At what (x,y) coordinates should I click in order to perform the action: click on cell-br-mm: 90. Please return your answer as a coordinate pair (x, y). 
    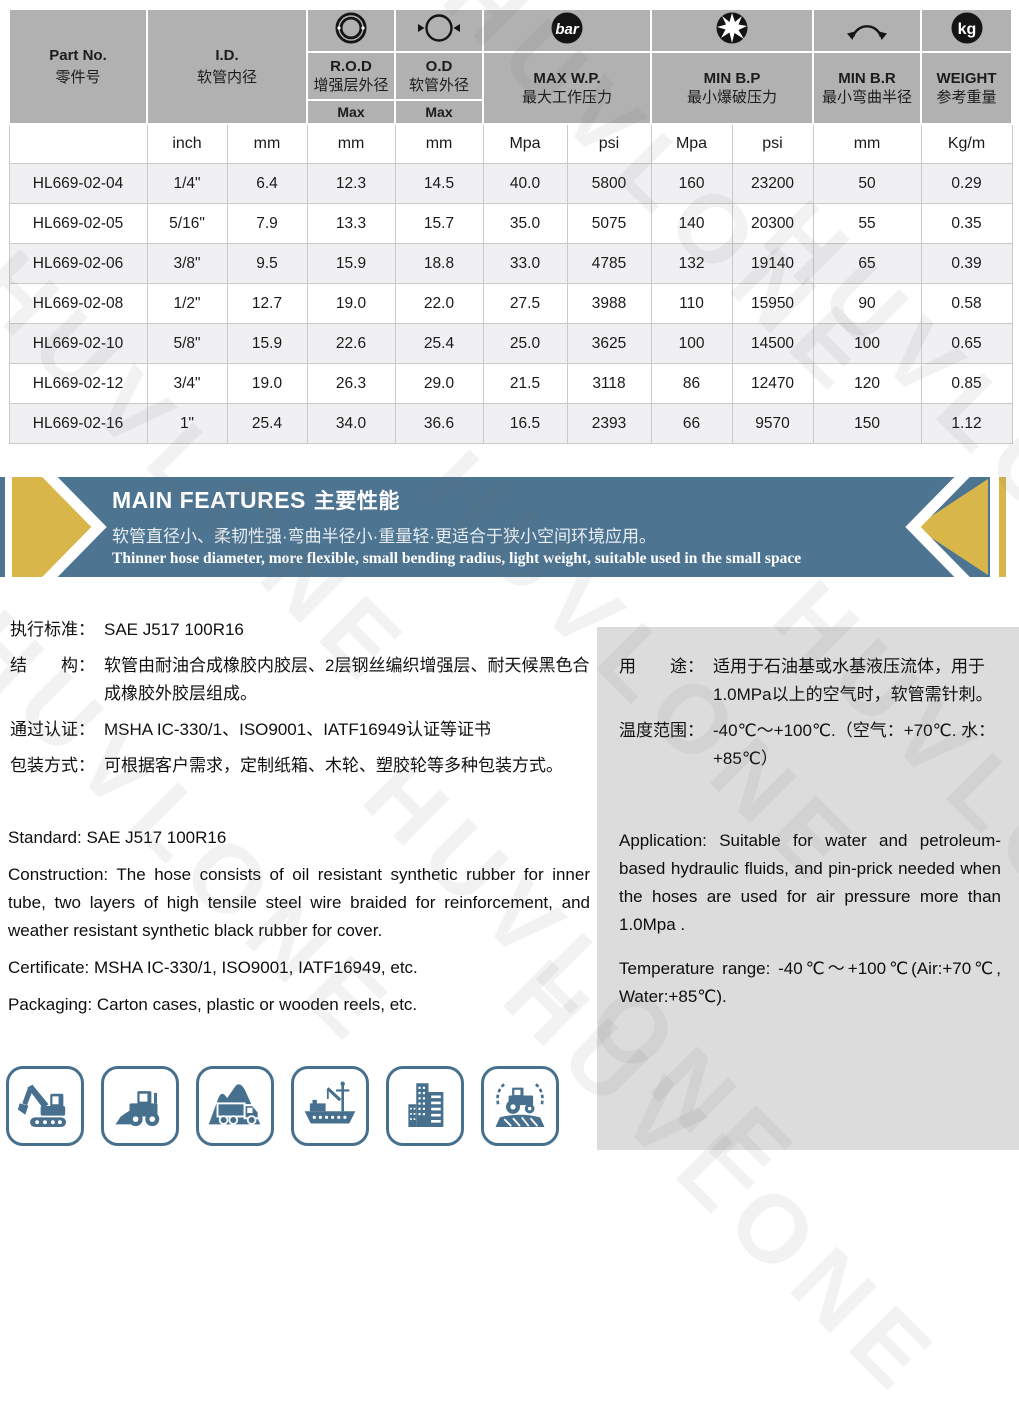
    Looking at the image, I should click on (867, 303).